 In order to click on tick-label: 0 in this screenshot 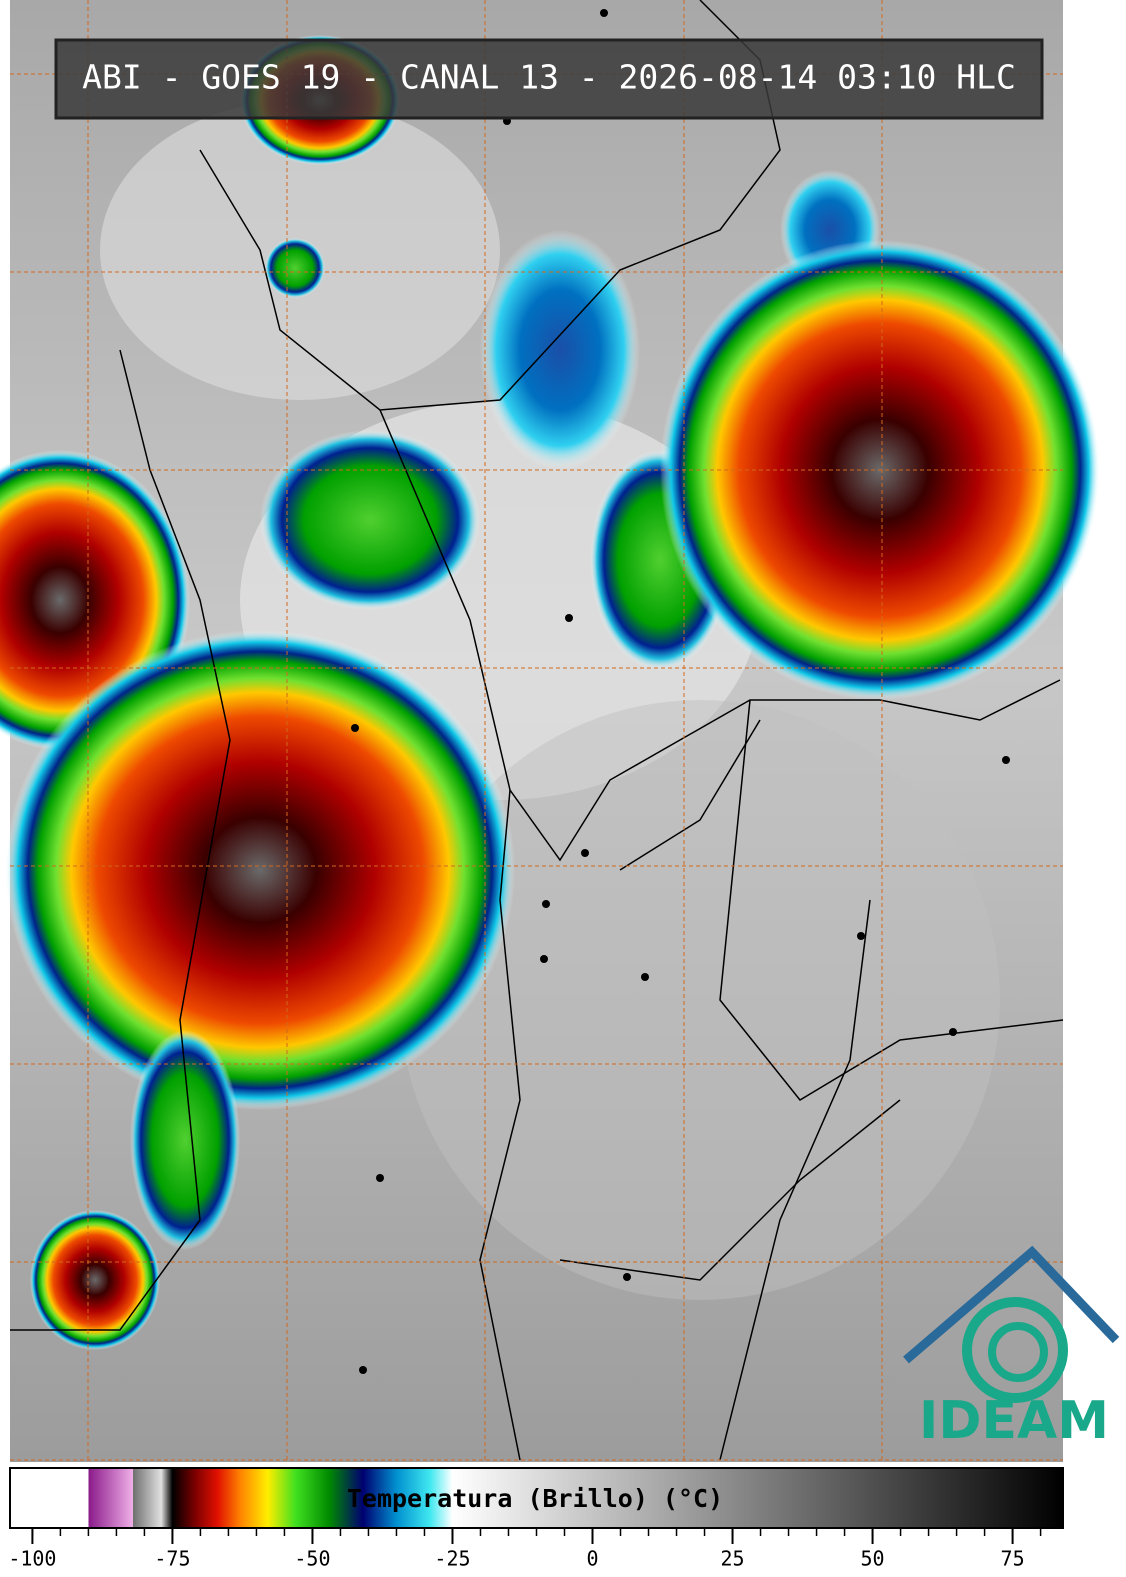, I will do `click(592, 1559)`.